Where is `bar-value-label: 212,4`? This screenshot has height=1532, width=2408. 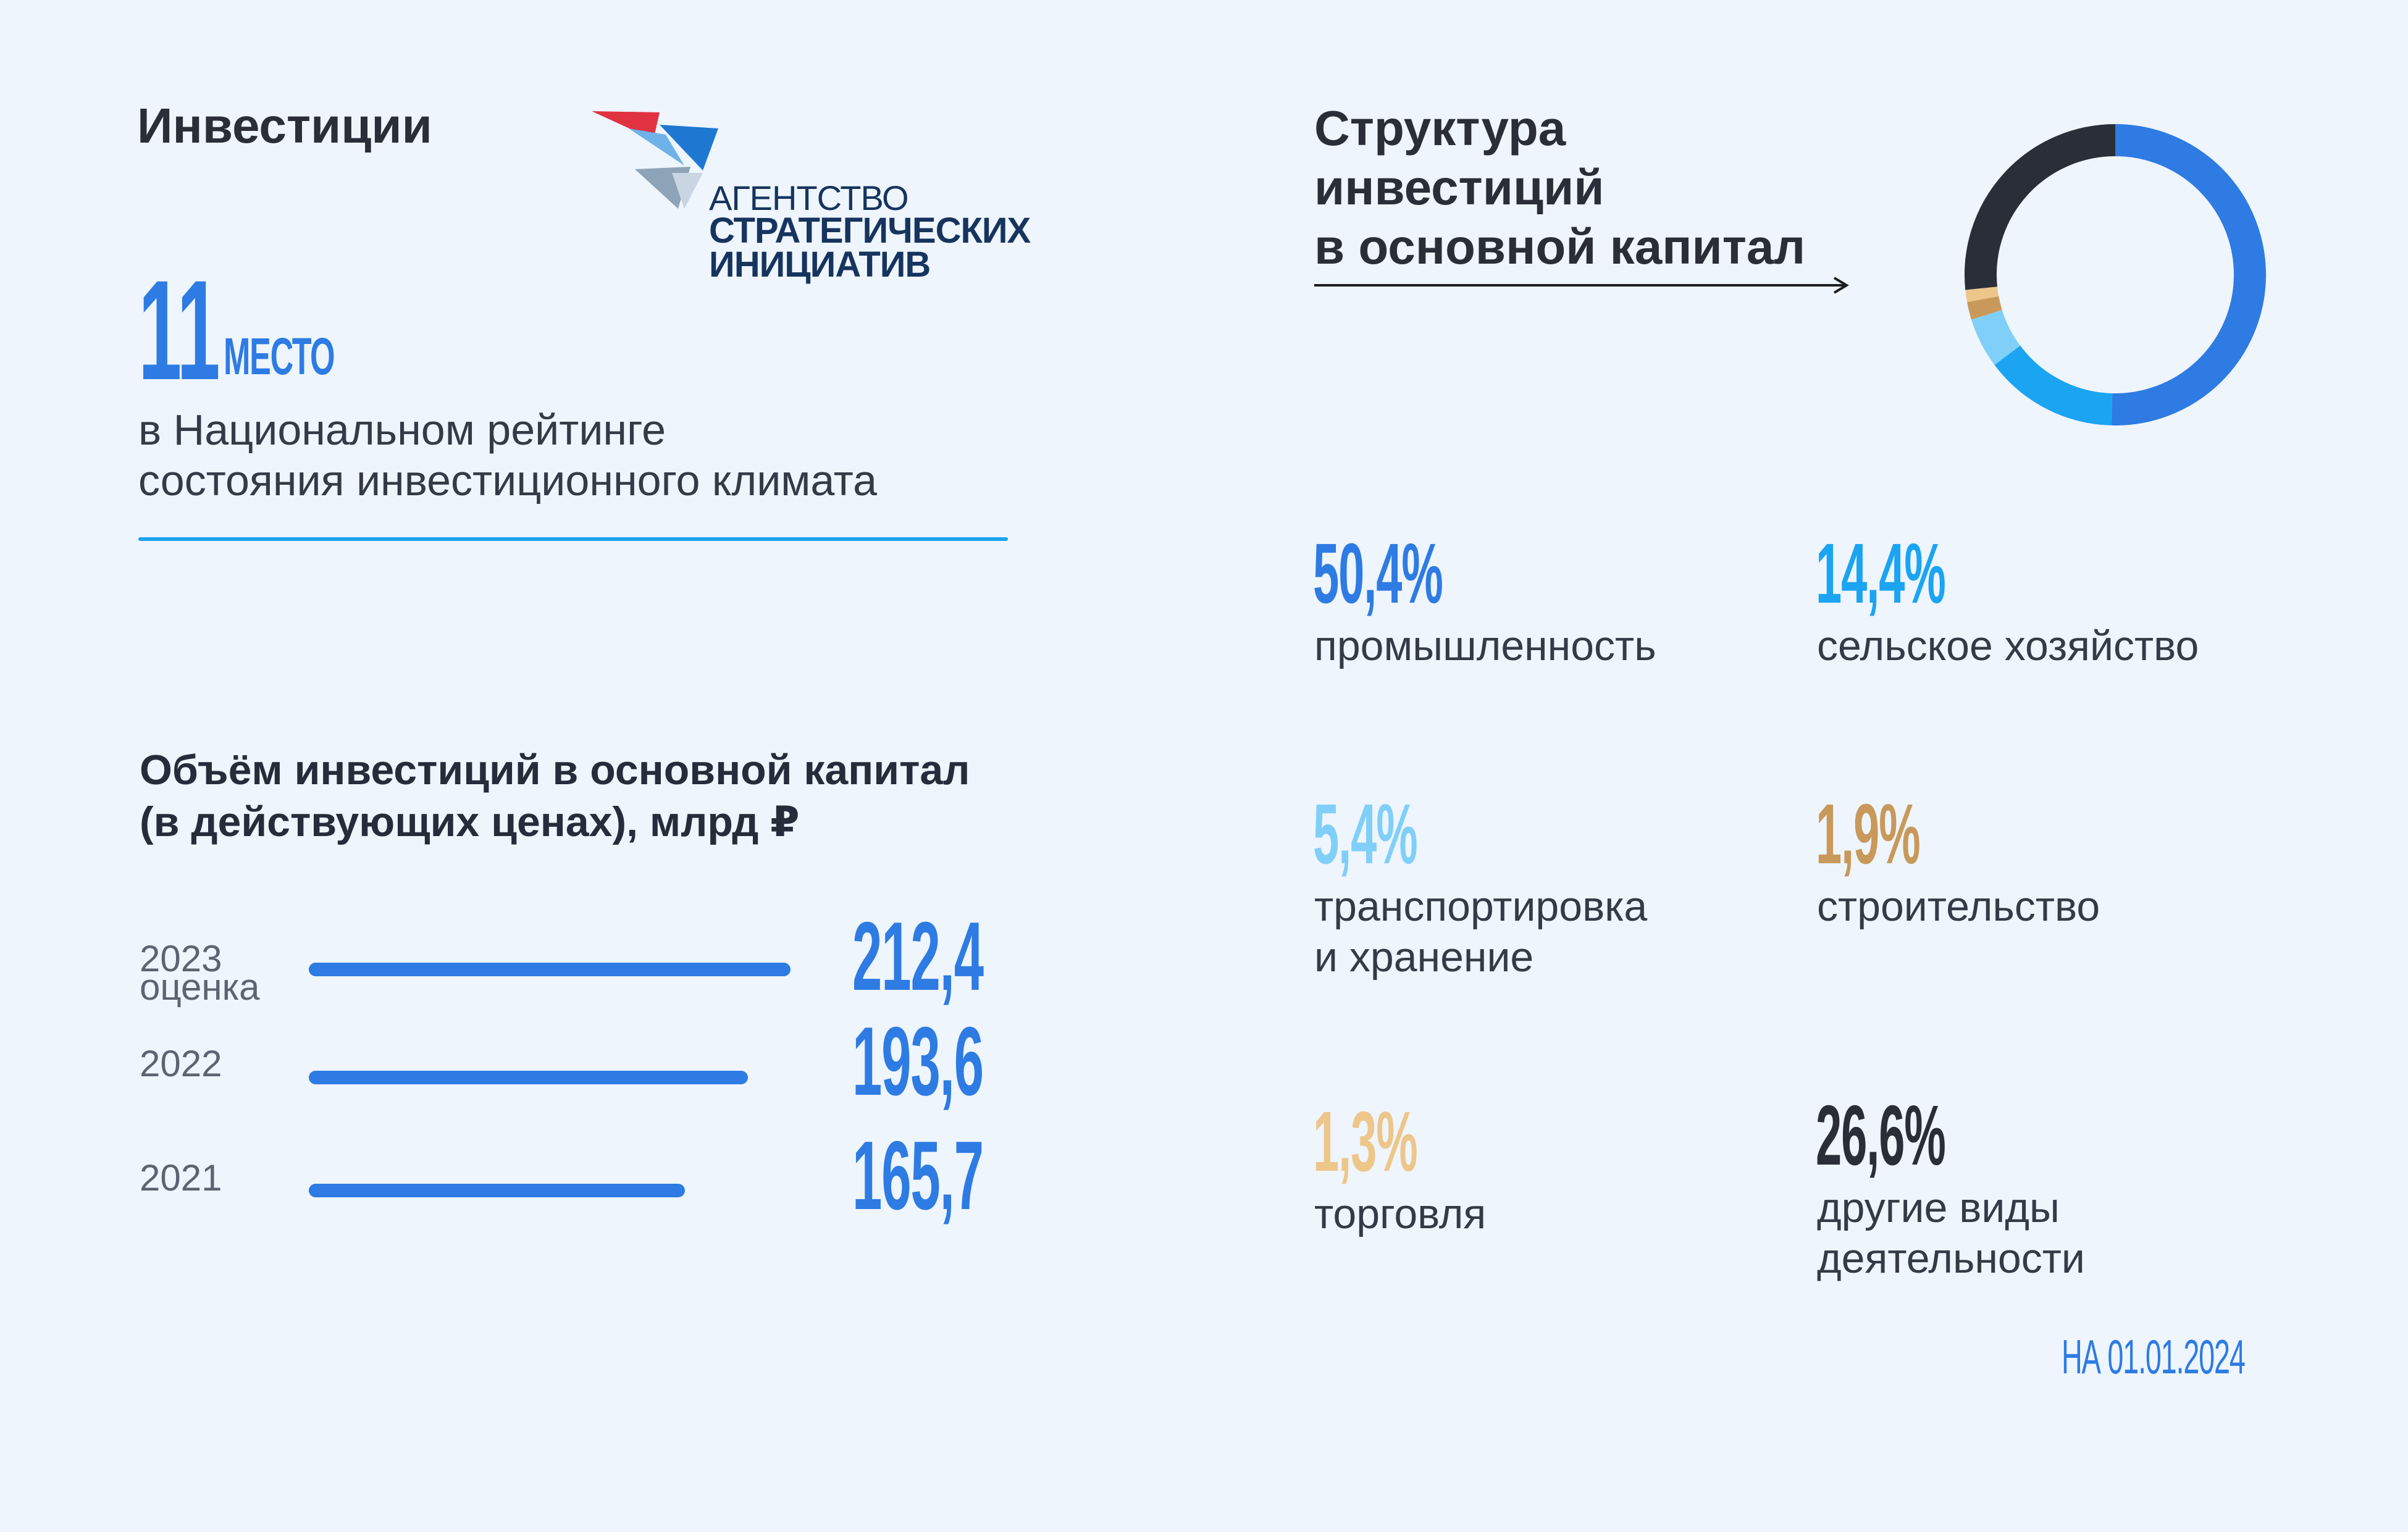 bar-value-label: 212,4 is located at coordinates (918, 957).